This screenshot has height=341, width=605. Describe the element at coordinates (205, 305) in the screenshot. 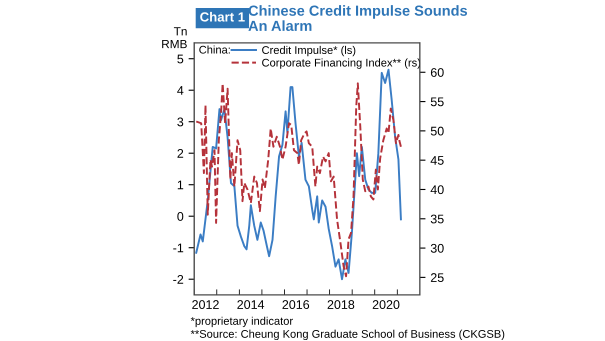

I see `x-tick-label: 2012` at that location.